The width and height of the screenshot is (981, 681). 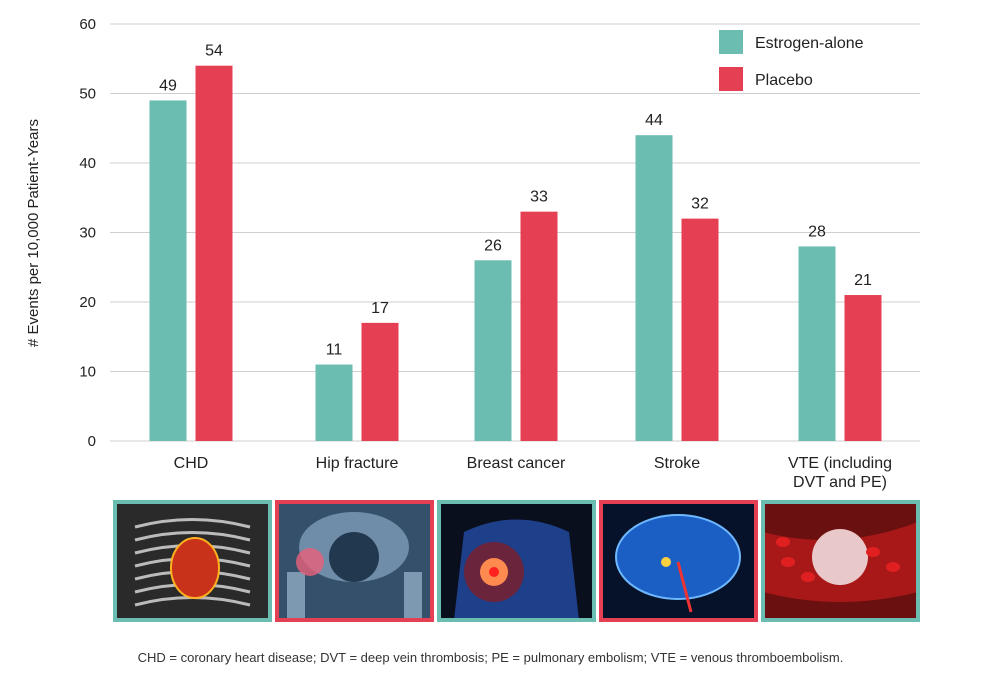 I want to click on x-tick-label: CHD, so click(x=191, y=463).